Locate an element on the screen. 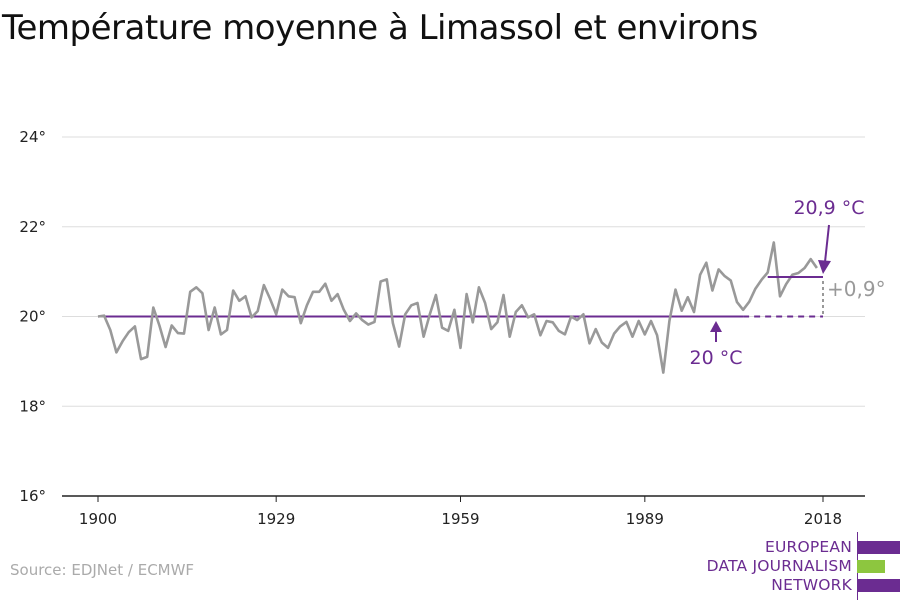 This screenshot has width=900, height=600. y-tick-label: 18° is located at coordinates (32, 406).